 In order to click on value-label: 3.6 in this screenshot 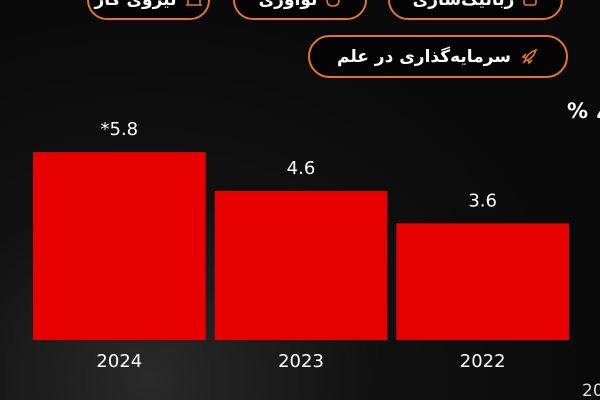, I will do `click(482, 200)`.